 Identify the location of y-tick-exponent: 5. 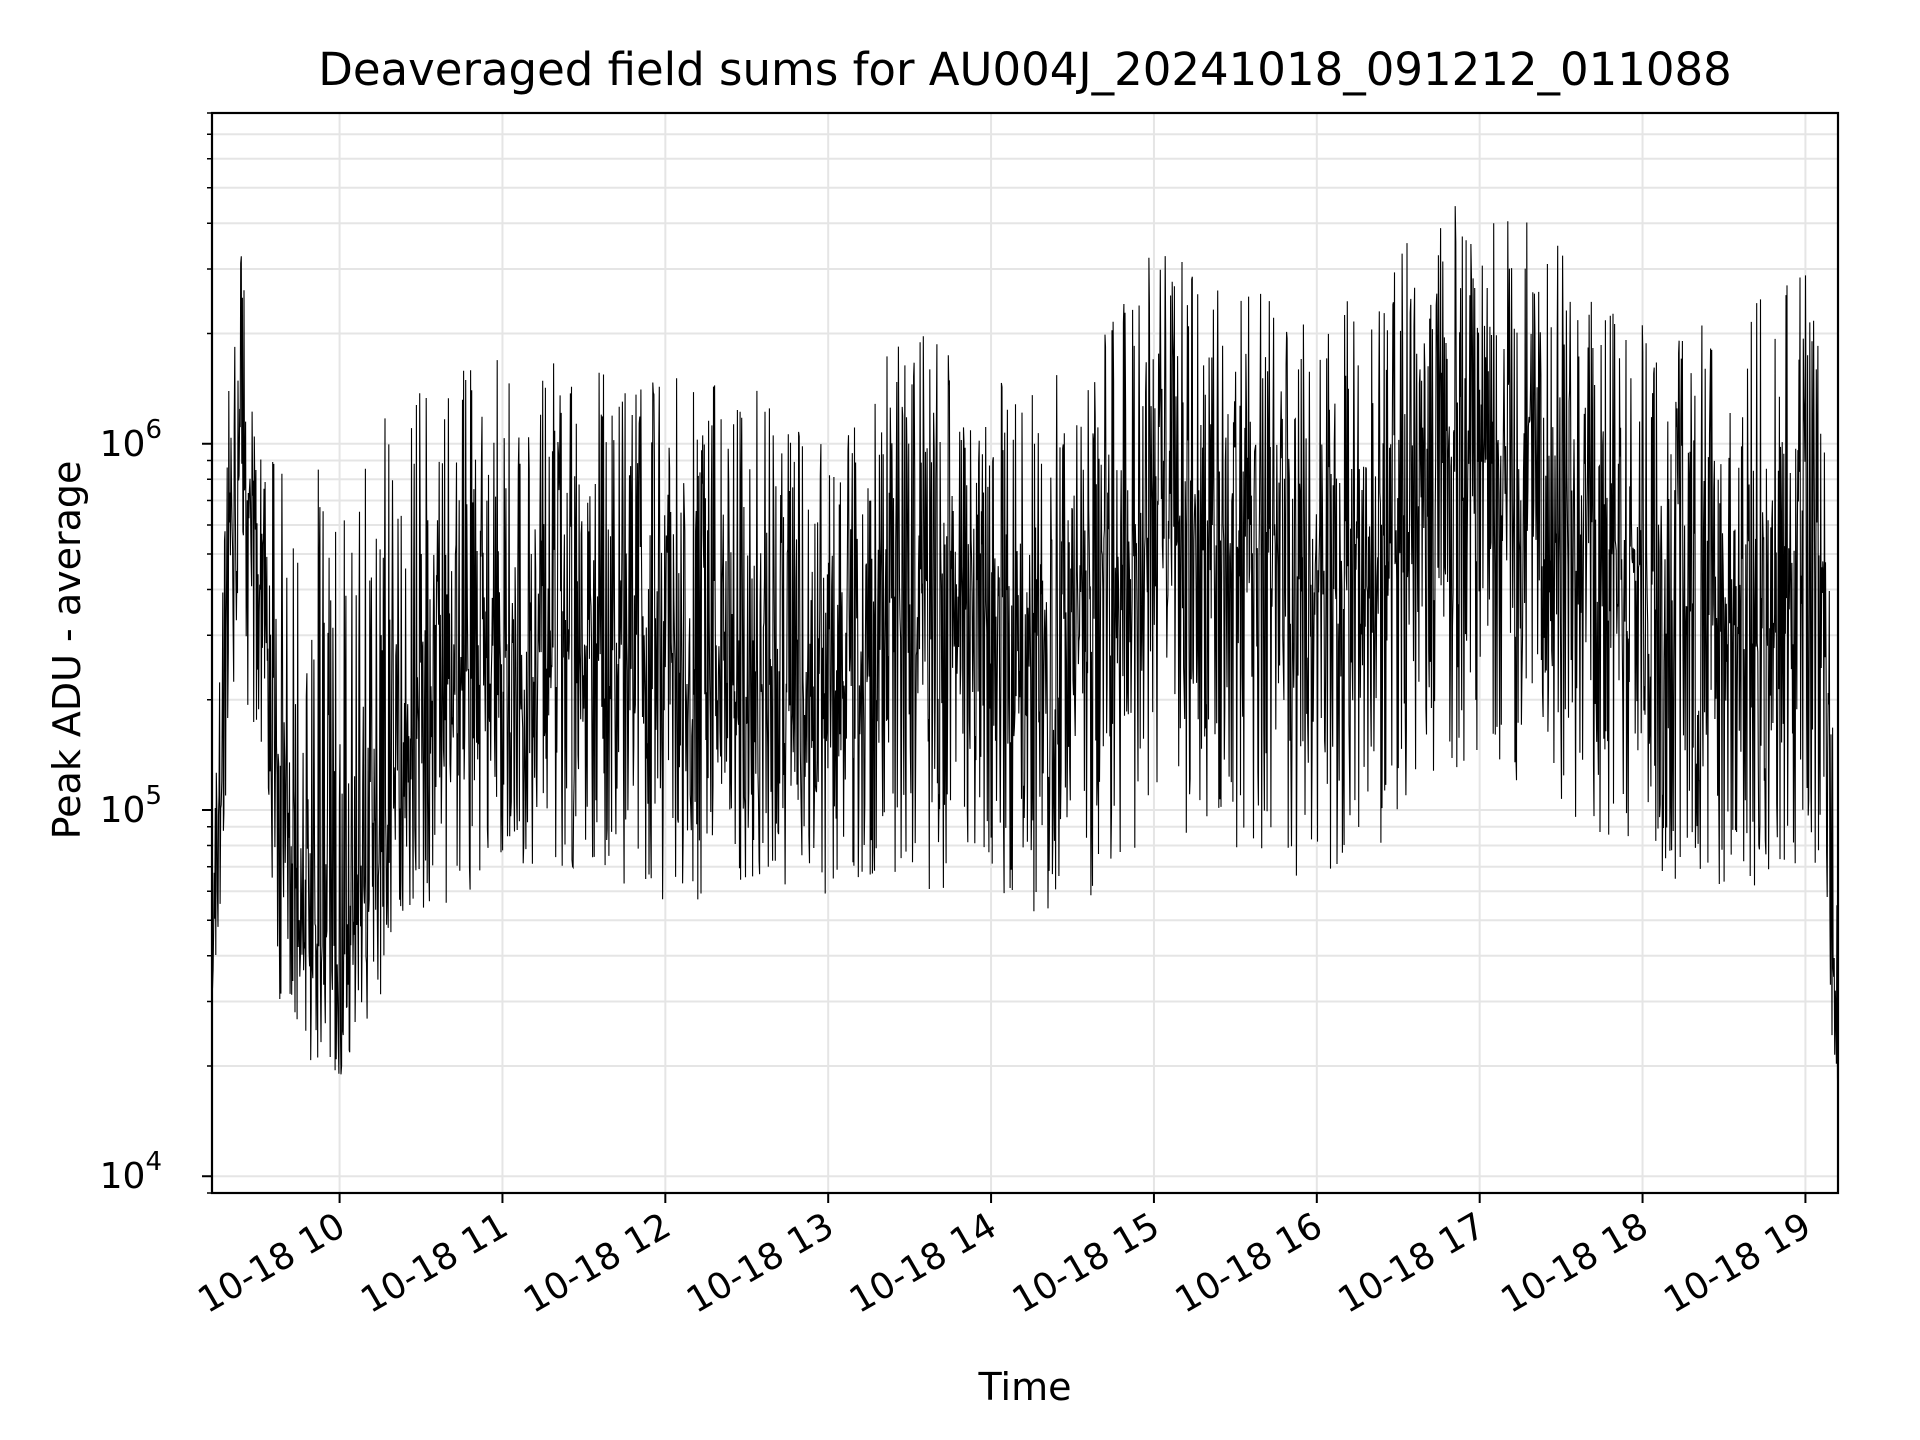
(153, 796).